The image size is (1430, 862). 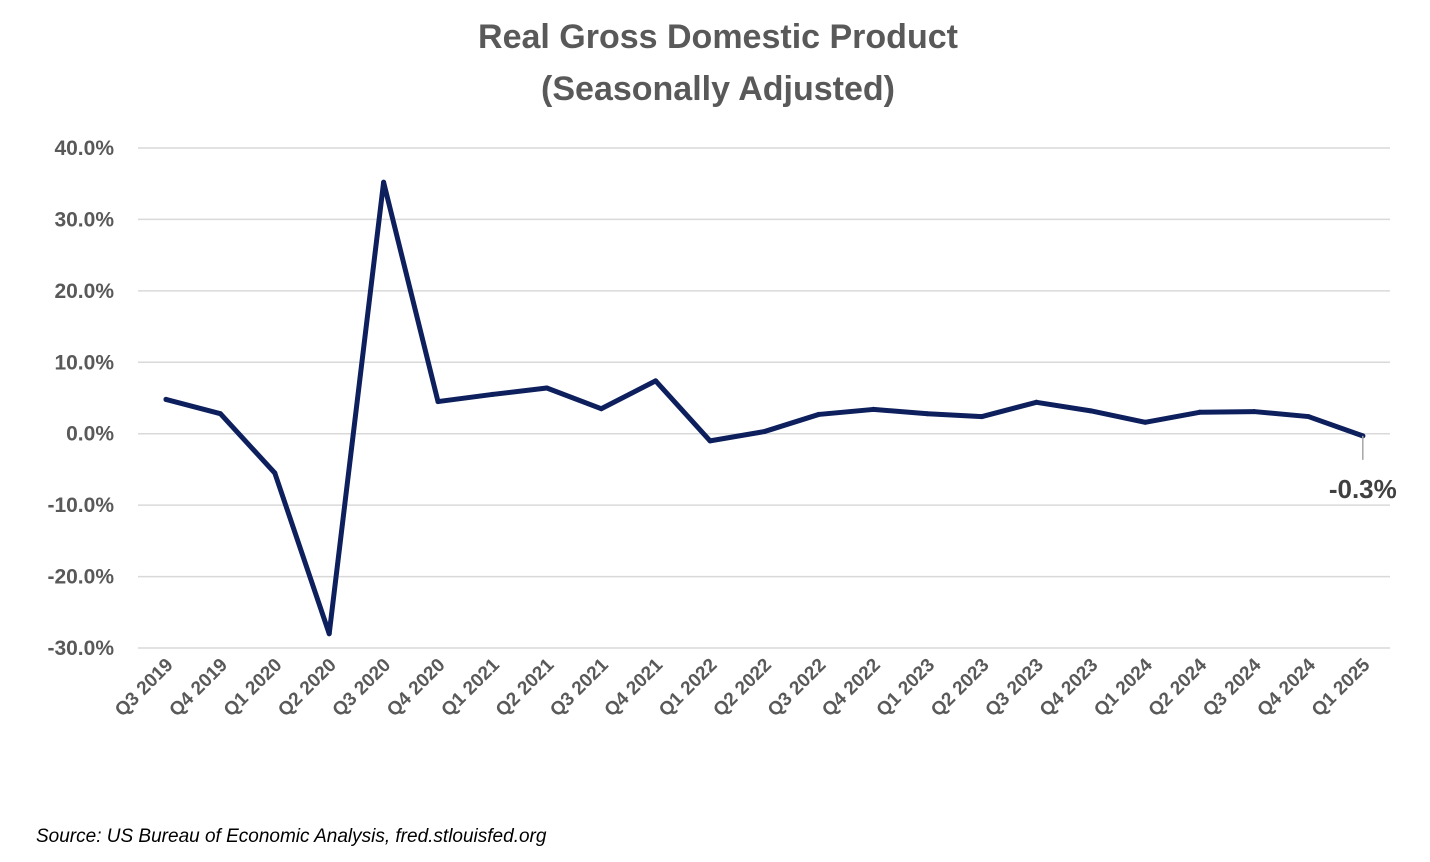 What do you see at coordinates (1015, 688) in the screenshot?
I see `x-tick-label: Q3 2023` at bounding box center [1015, 688].